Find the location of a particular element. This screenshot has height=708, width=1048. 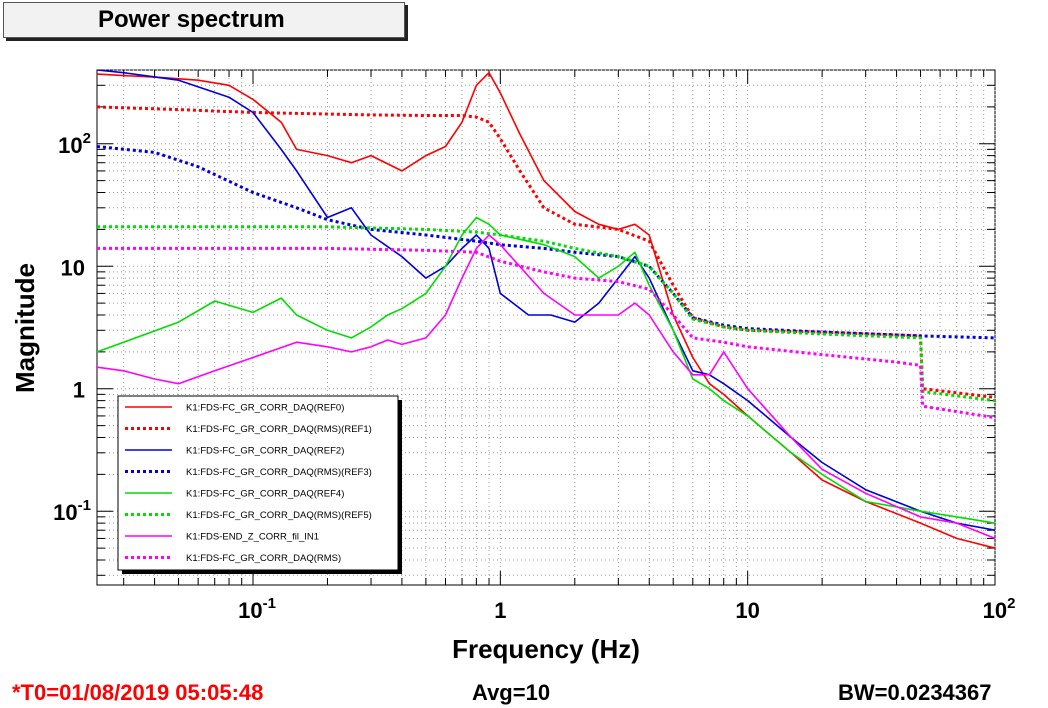

x-tick-label: 1 is located at coordinates (500, 610).